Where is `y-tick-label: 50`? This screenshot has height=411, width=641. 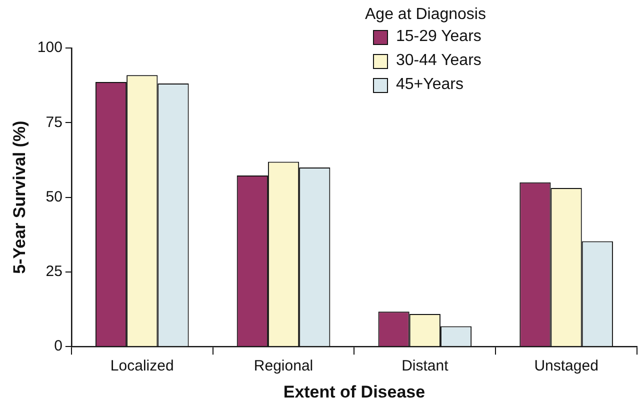
y-tick-label: 50 is located at coordinates (54, 197).